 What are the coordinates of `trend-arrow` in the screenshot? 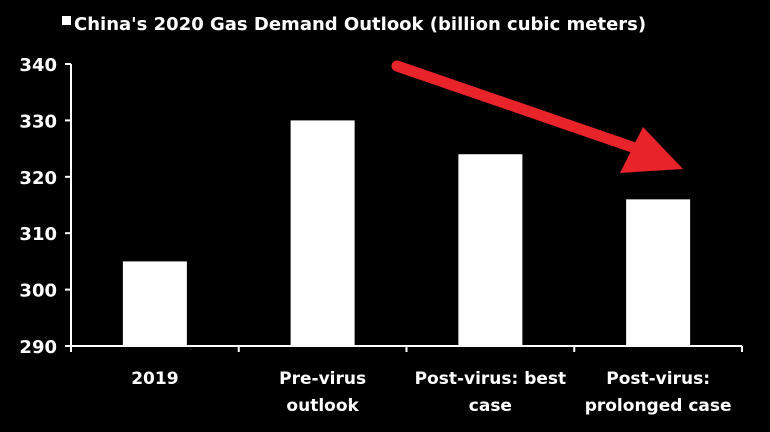 It's located at (537, 116).